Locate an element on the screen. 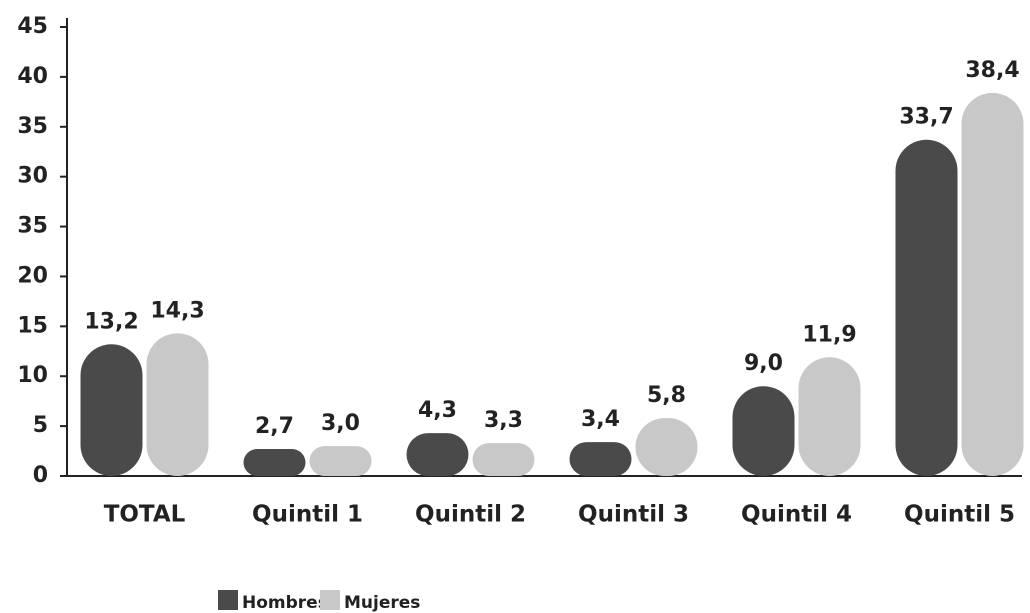 This screenshot has height=613, width=1030. value-label: 2,7 is located at coordinates (274, 426).